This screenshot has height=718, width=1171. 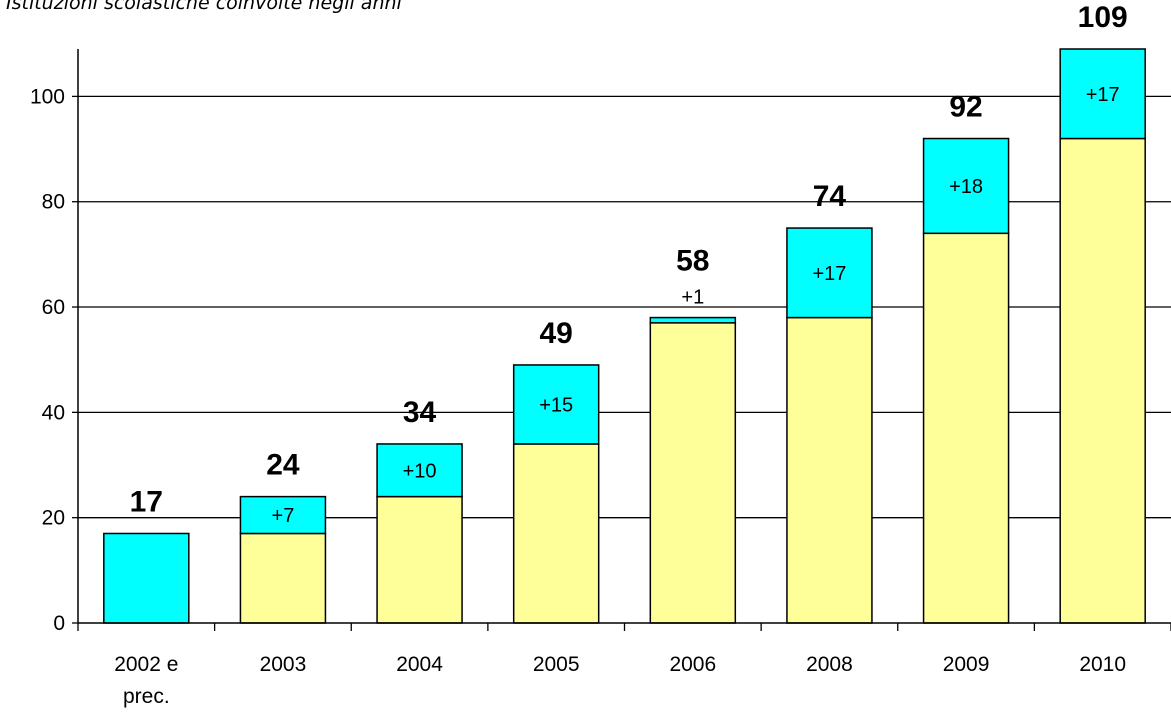 I want to click on y-tick-label: 20, so click(x=53, y=518).